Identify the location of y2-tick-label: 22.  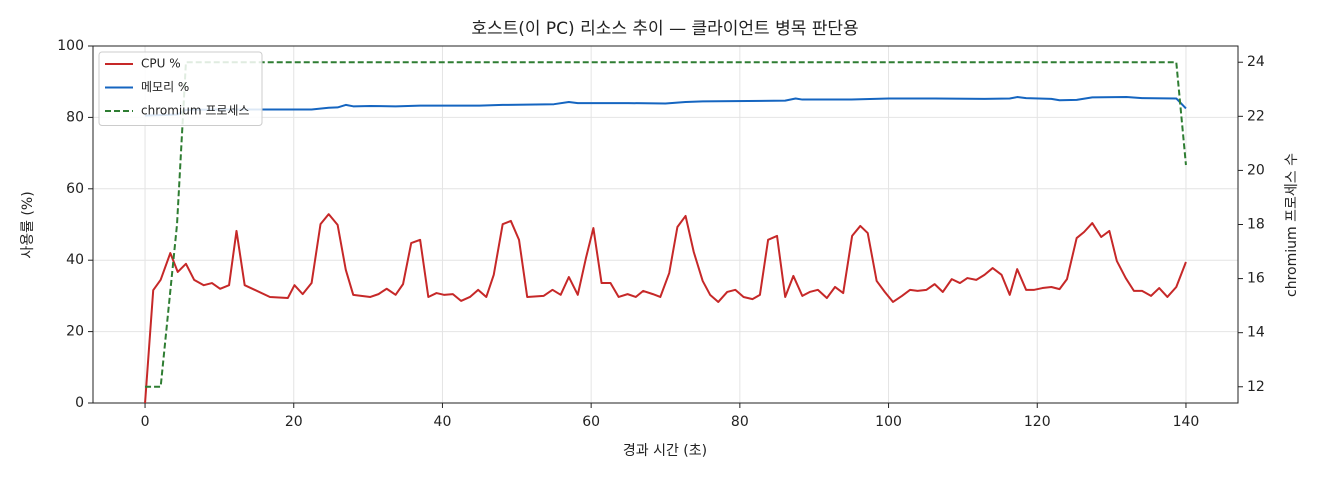
(1256, 116).